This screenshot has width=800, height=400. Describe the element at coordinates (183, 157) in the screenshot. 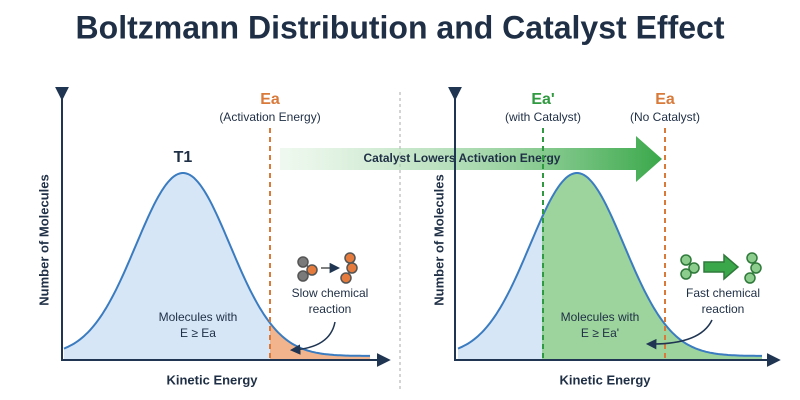

I see `curve-label: T1` at that location.